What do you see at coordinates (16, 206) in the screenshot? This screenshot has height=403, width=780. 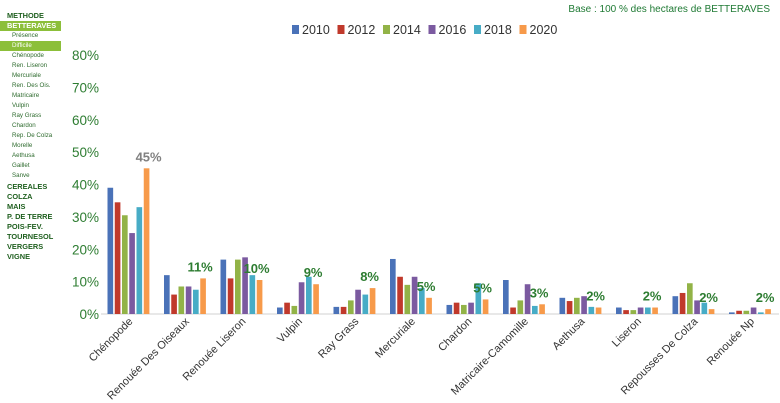 I see `sidebar-item-mais: MAIS` at bounding box center [16, 206].